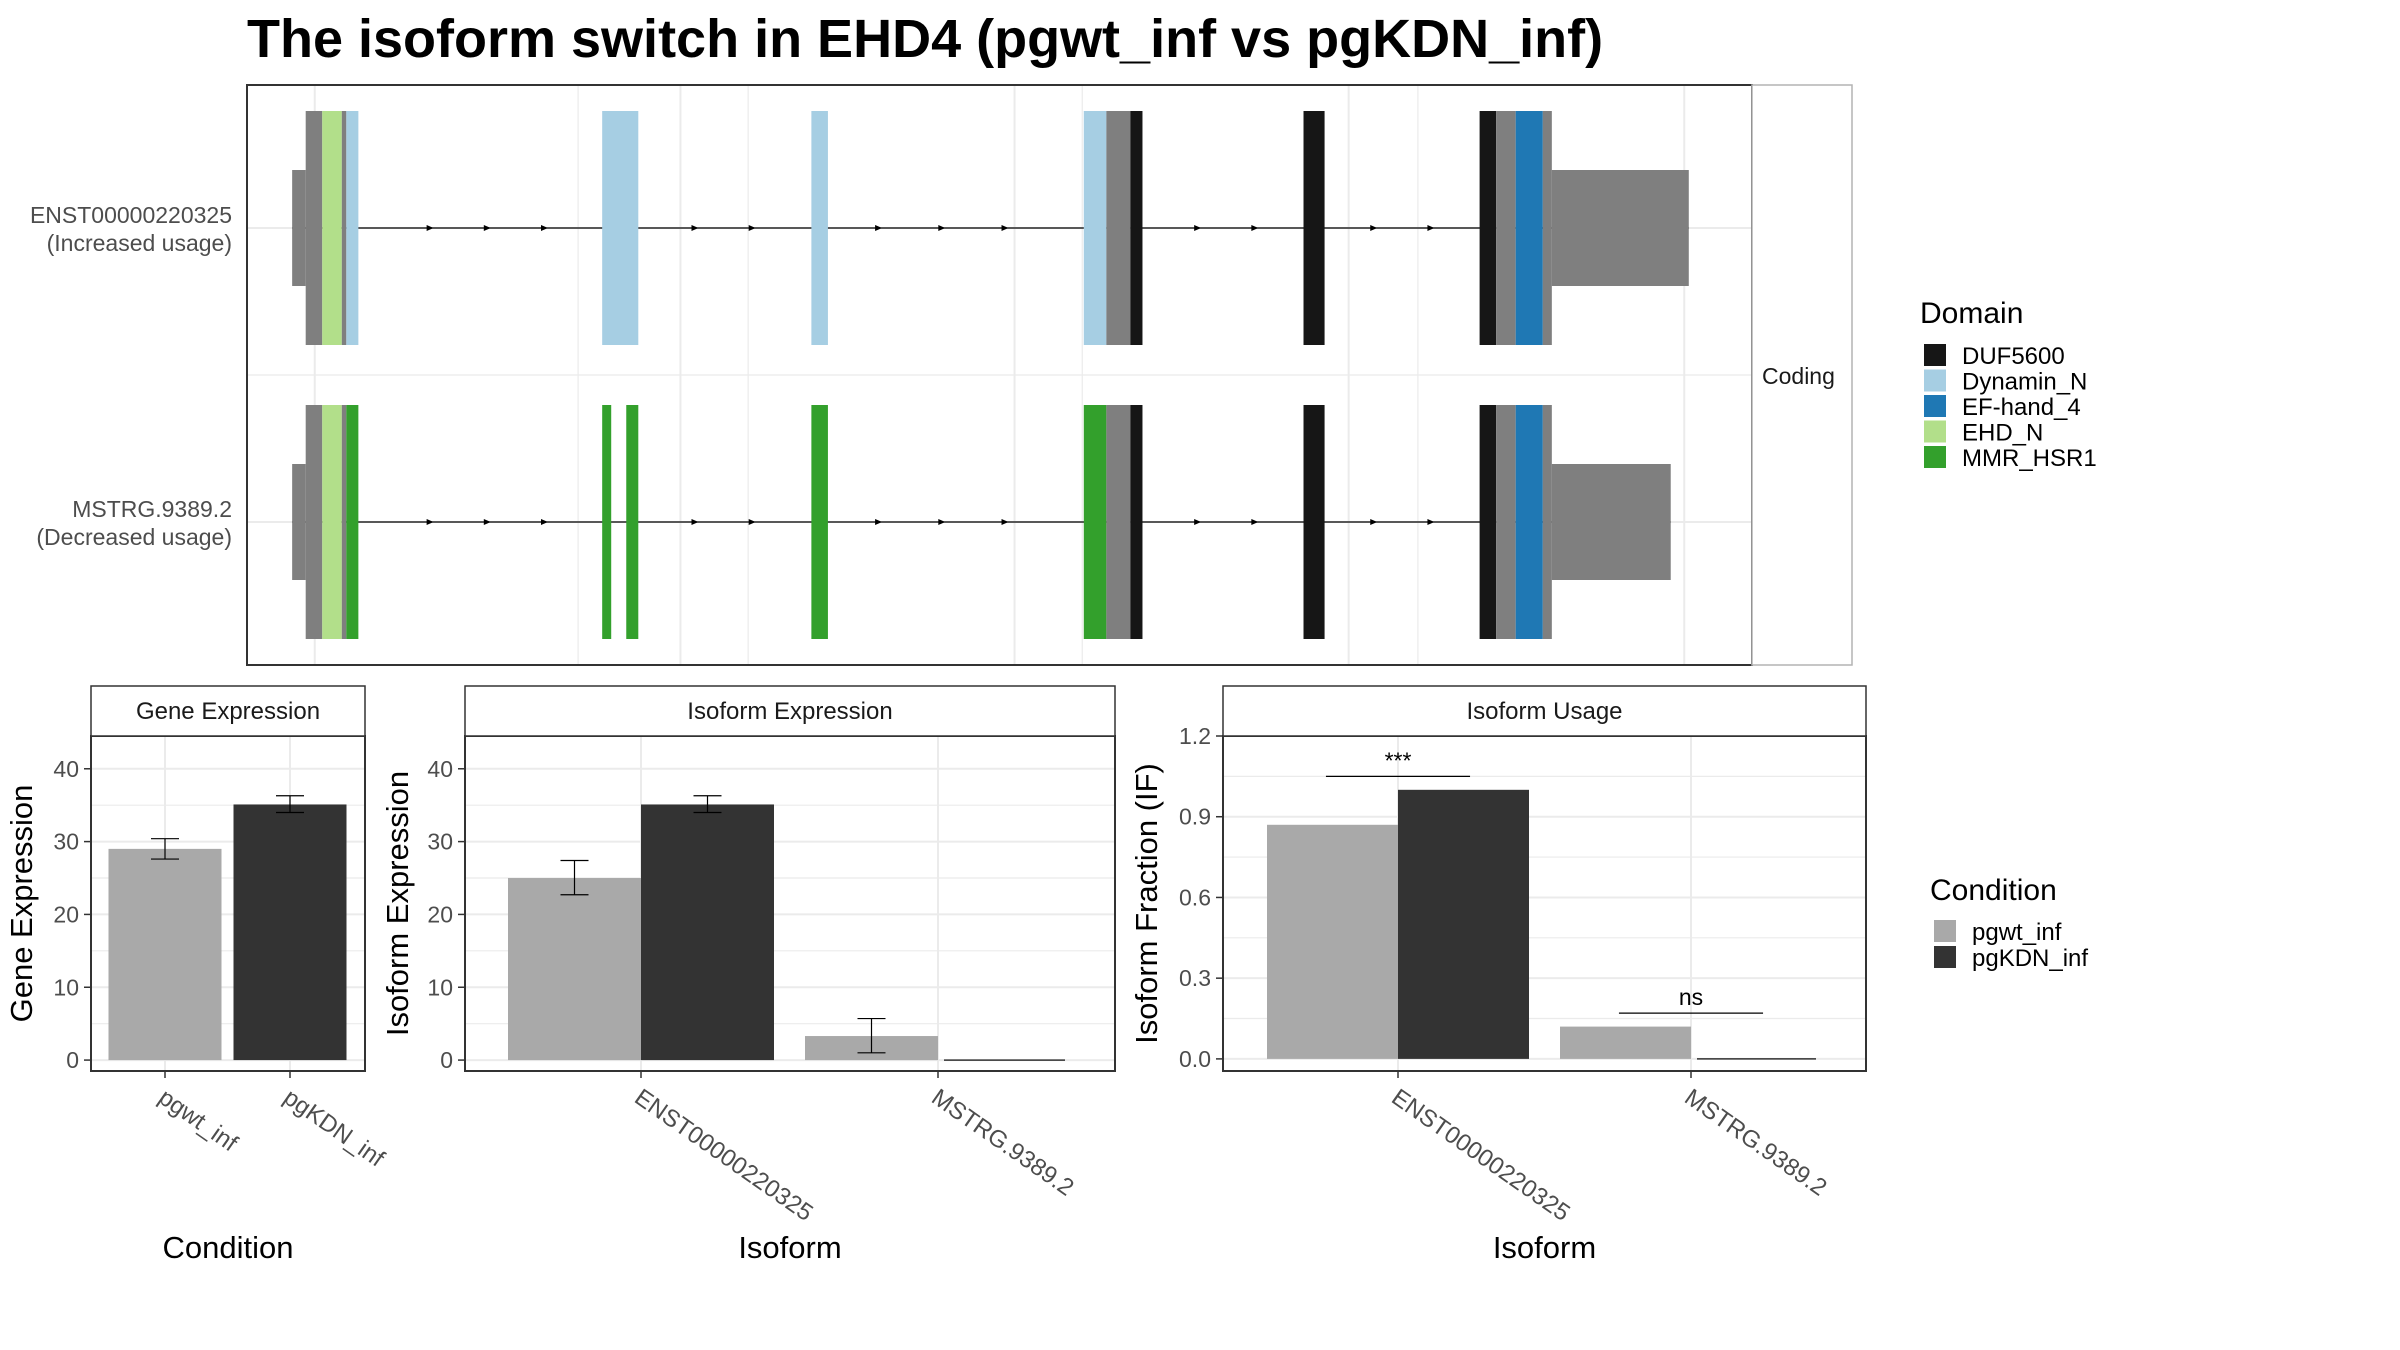 This screenshot has height=1350, width=2400. Describe the element at coordinates (2030, 958) in the screenshot. I see `condition-legend-label: pgKDN_inf` at that location.